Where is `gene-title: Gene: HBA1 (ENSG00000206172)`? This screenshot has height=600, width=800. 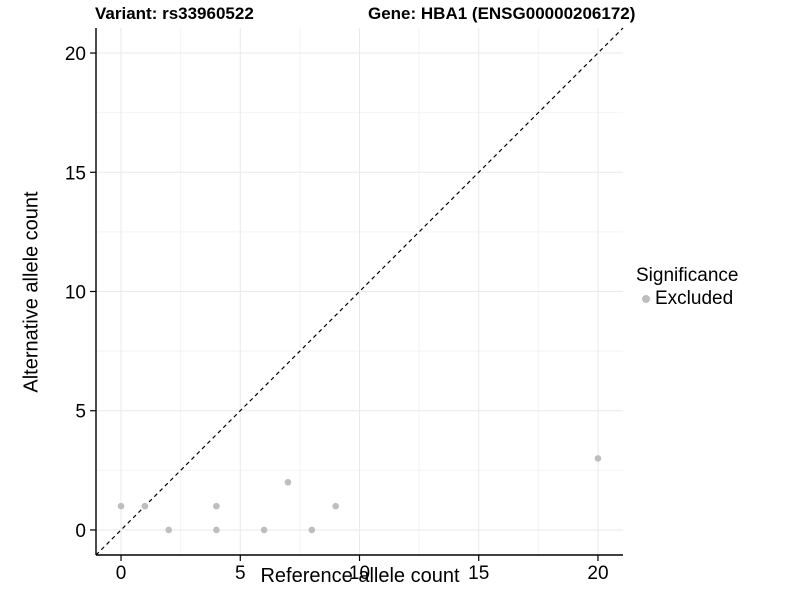 gene-title: Gene: HBA1 (ENSG00000206172) is located at coordinates (502, 13).